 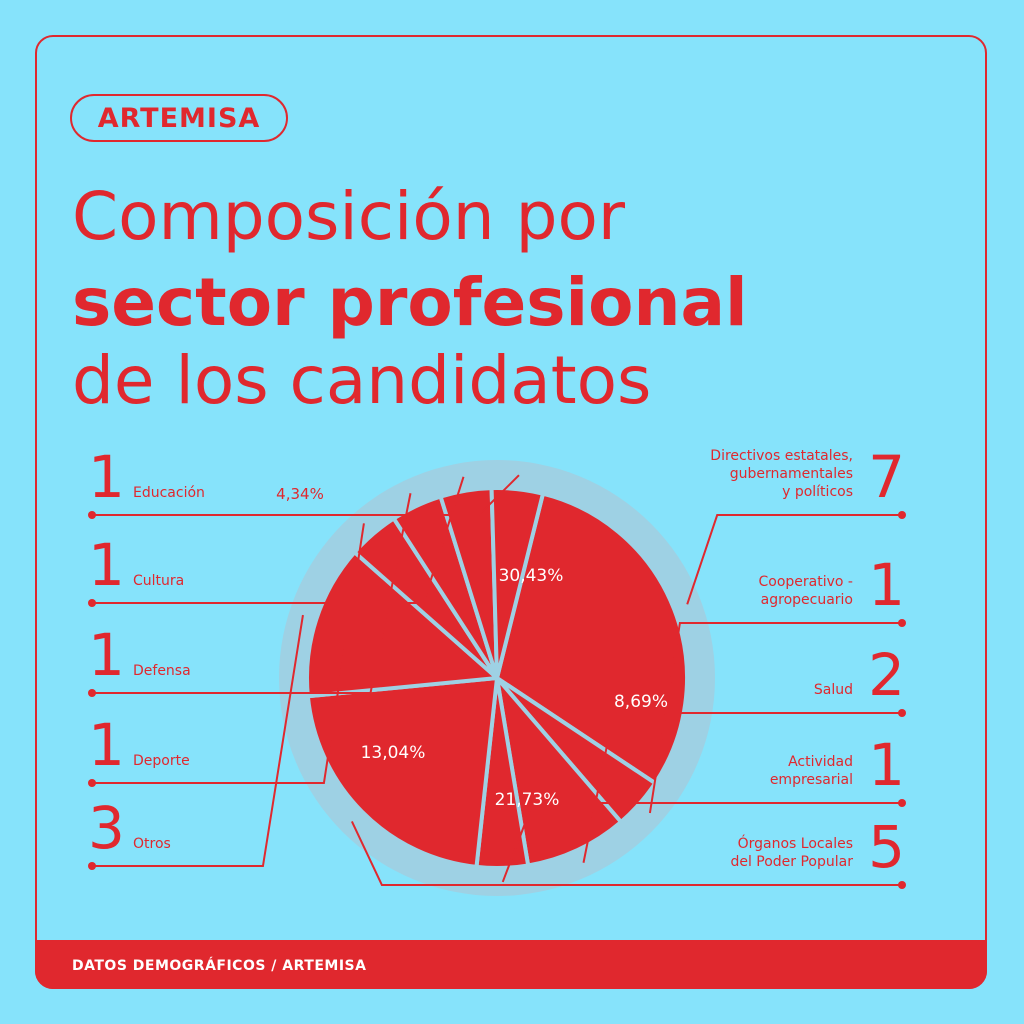 What do you see at coordinates (162, 671) in the screenshot?
I see `label-defensa-0: Defensa` at bounding box center [162, 671].